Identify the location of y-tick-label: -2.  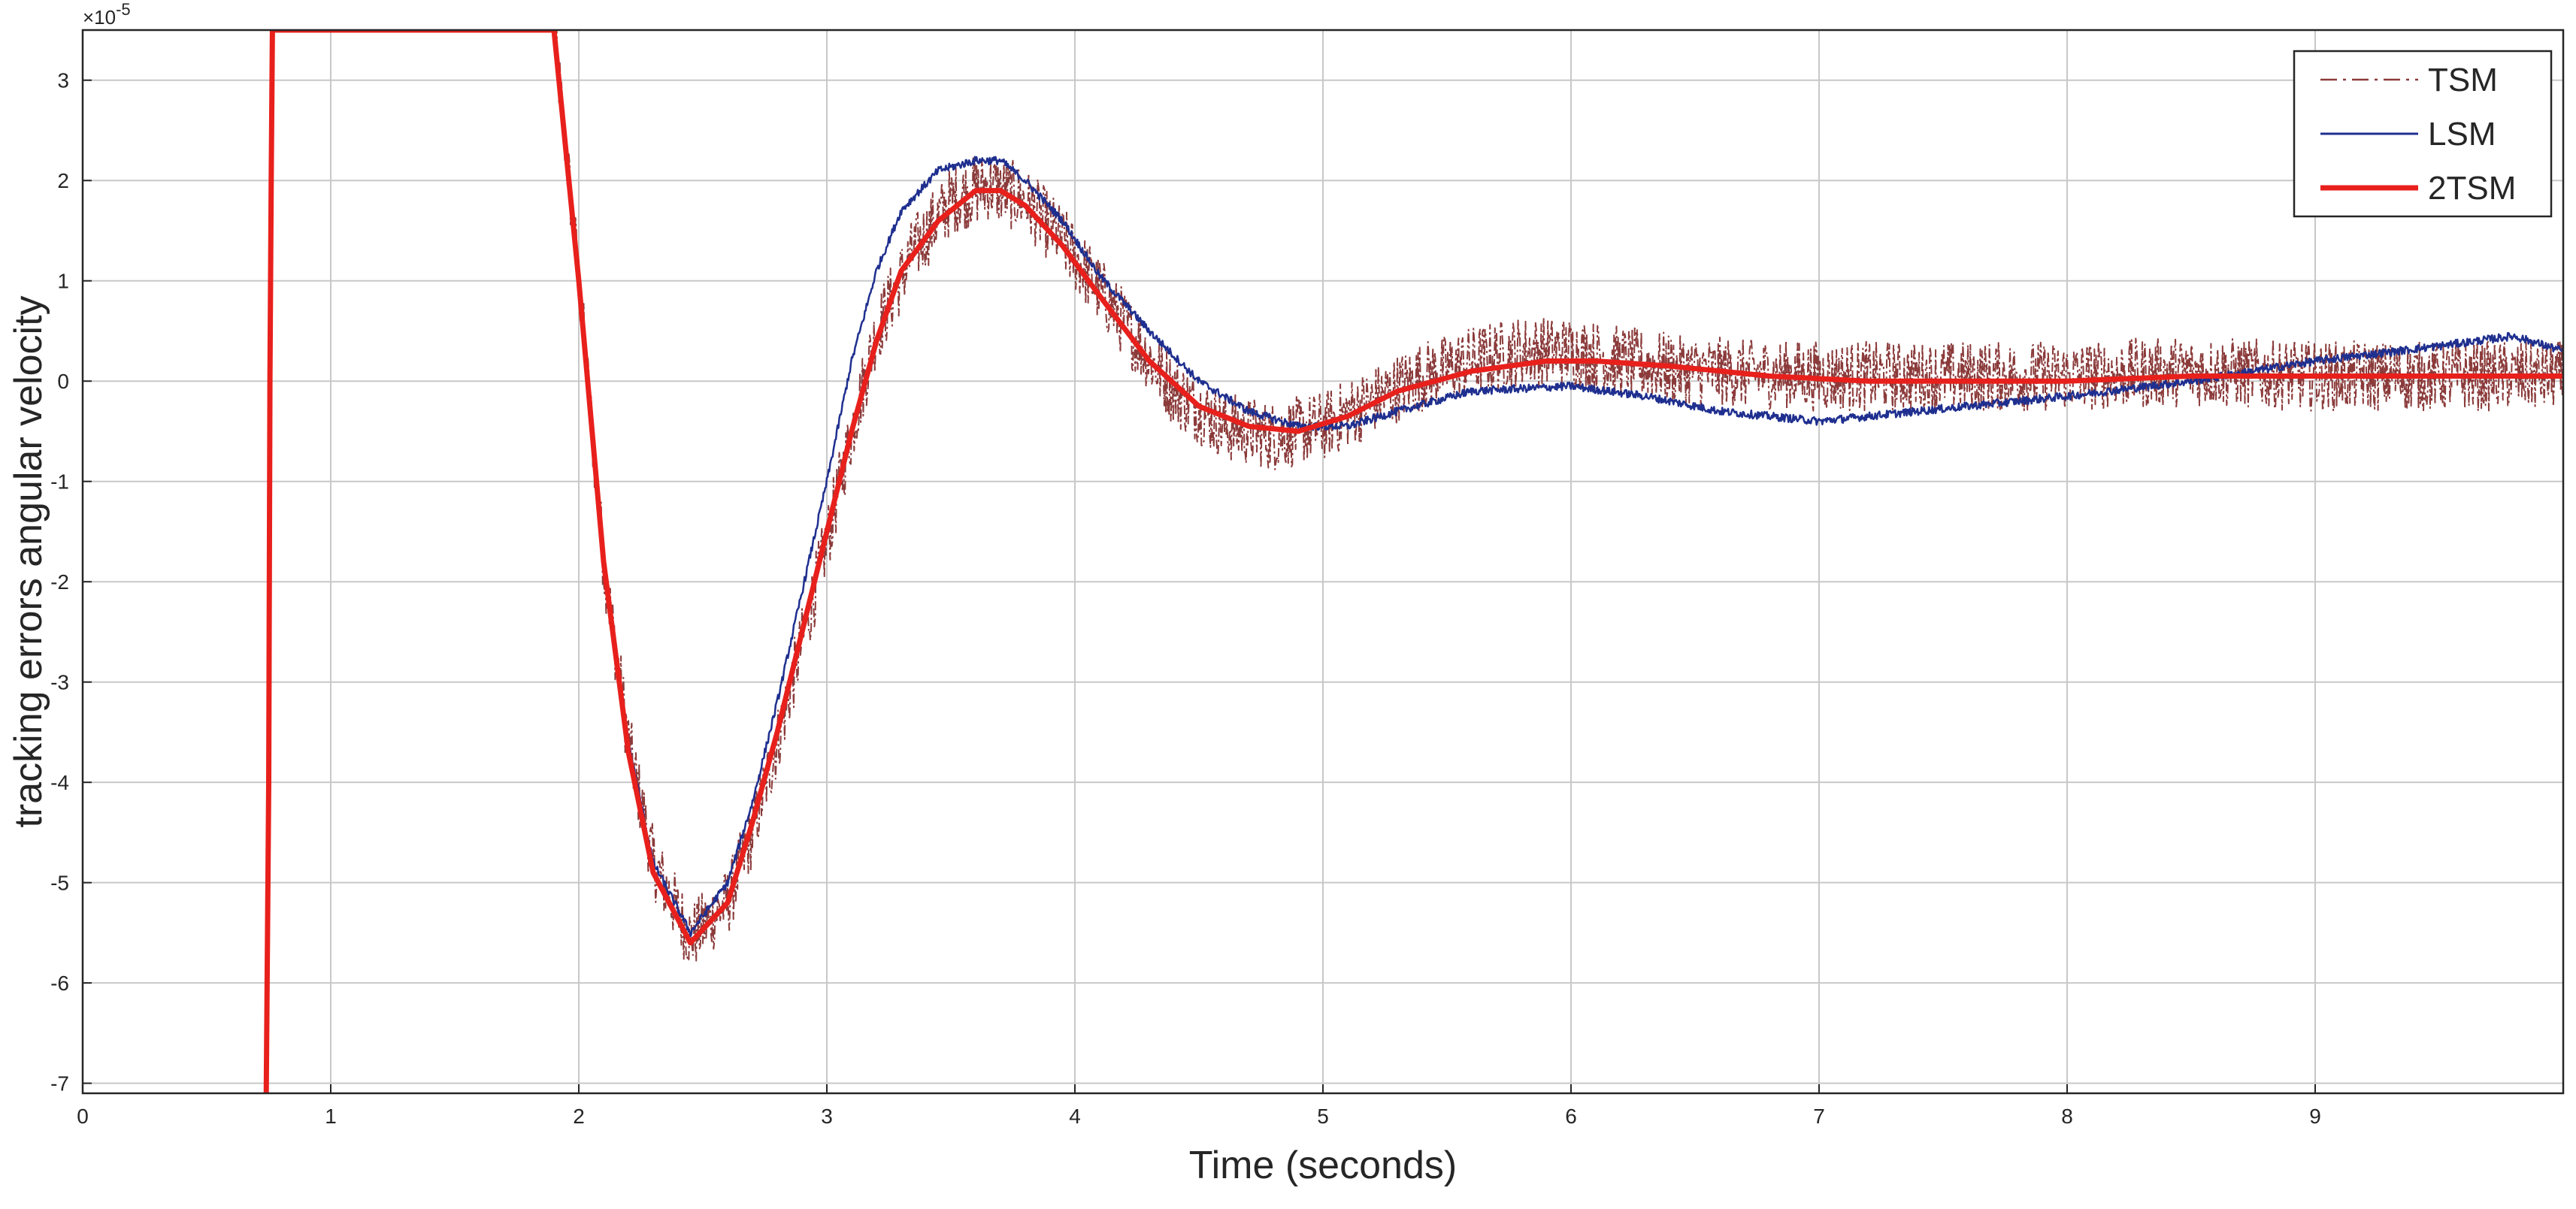
(59, 582).